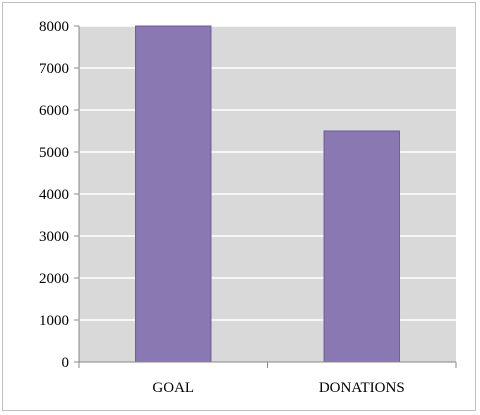  Describe the element at coordinates (173, 388) in the screenshot. I see `x-category-label: GOAL` at that location.